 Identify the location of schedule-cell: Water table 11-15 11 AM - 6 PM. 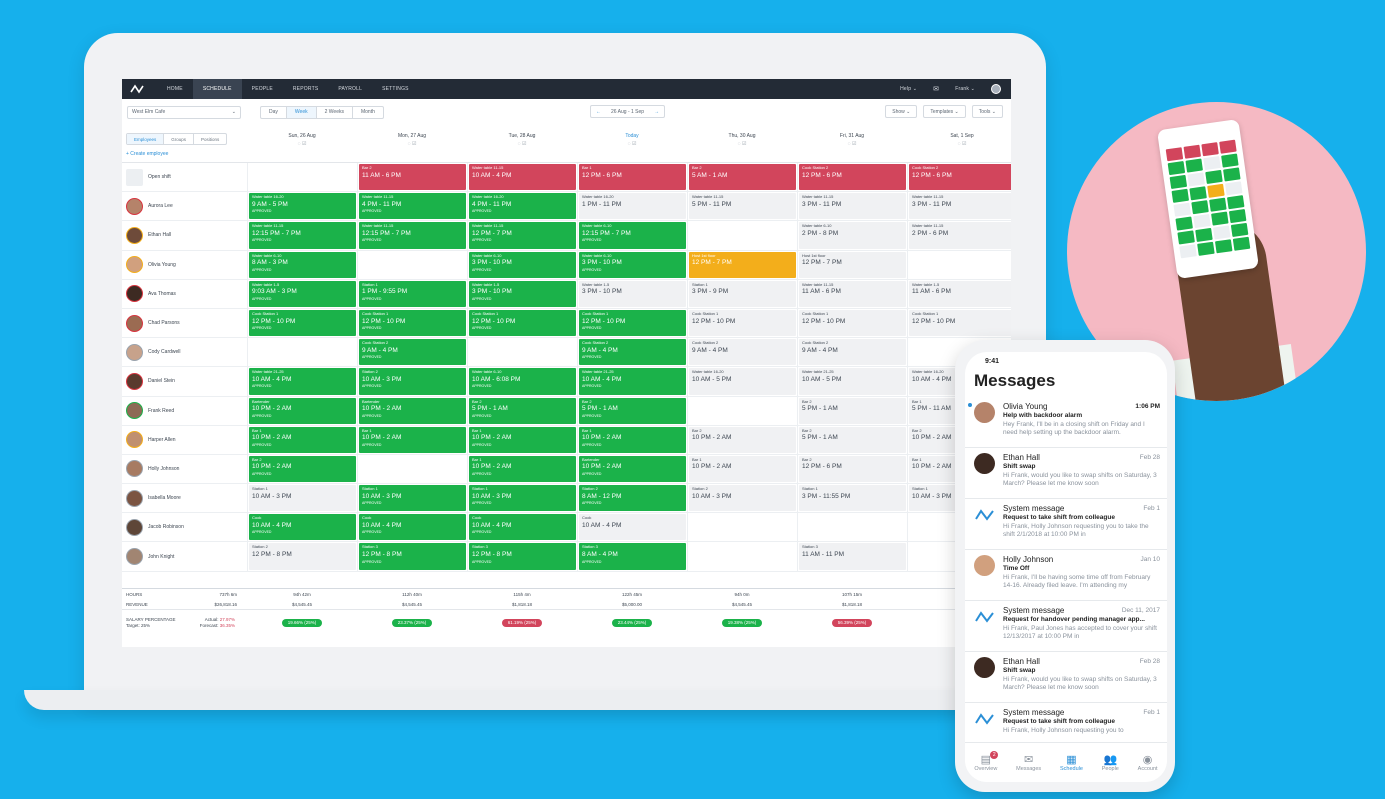
(852, 293).